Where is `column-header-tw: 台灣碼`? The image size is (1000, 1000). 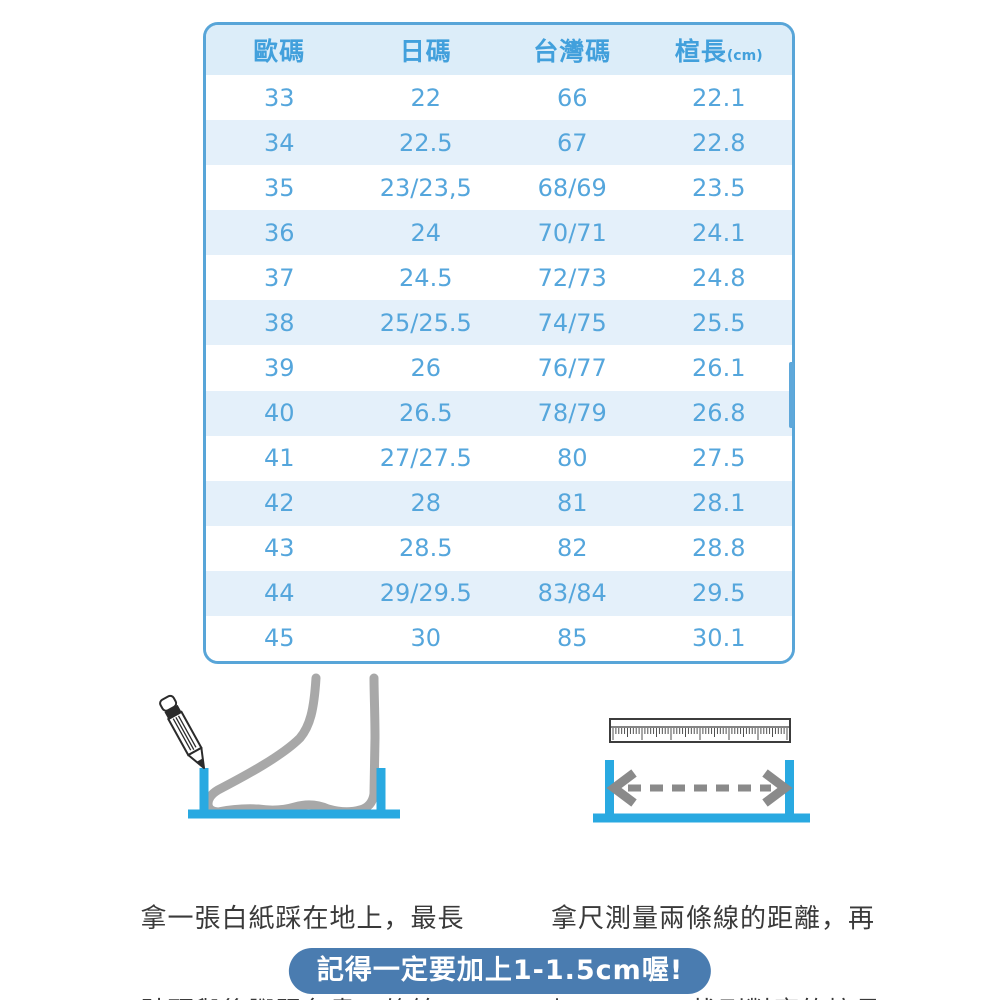
column-header-tw: 台灣碼 is located at coordinates (572, 51).